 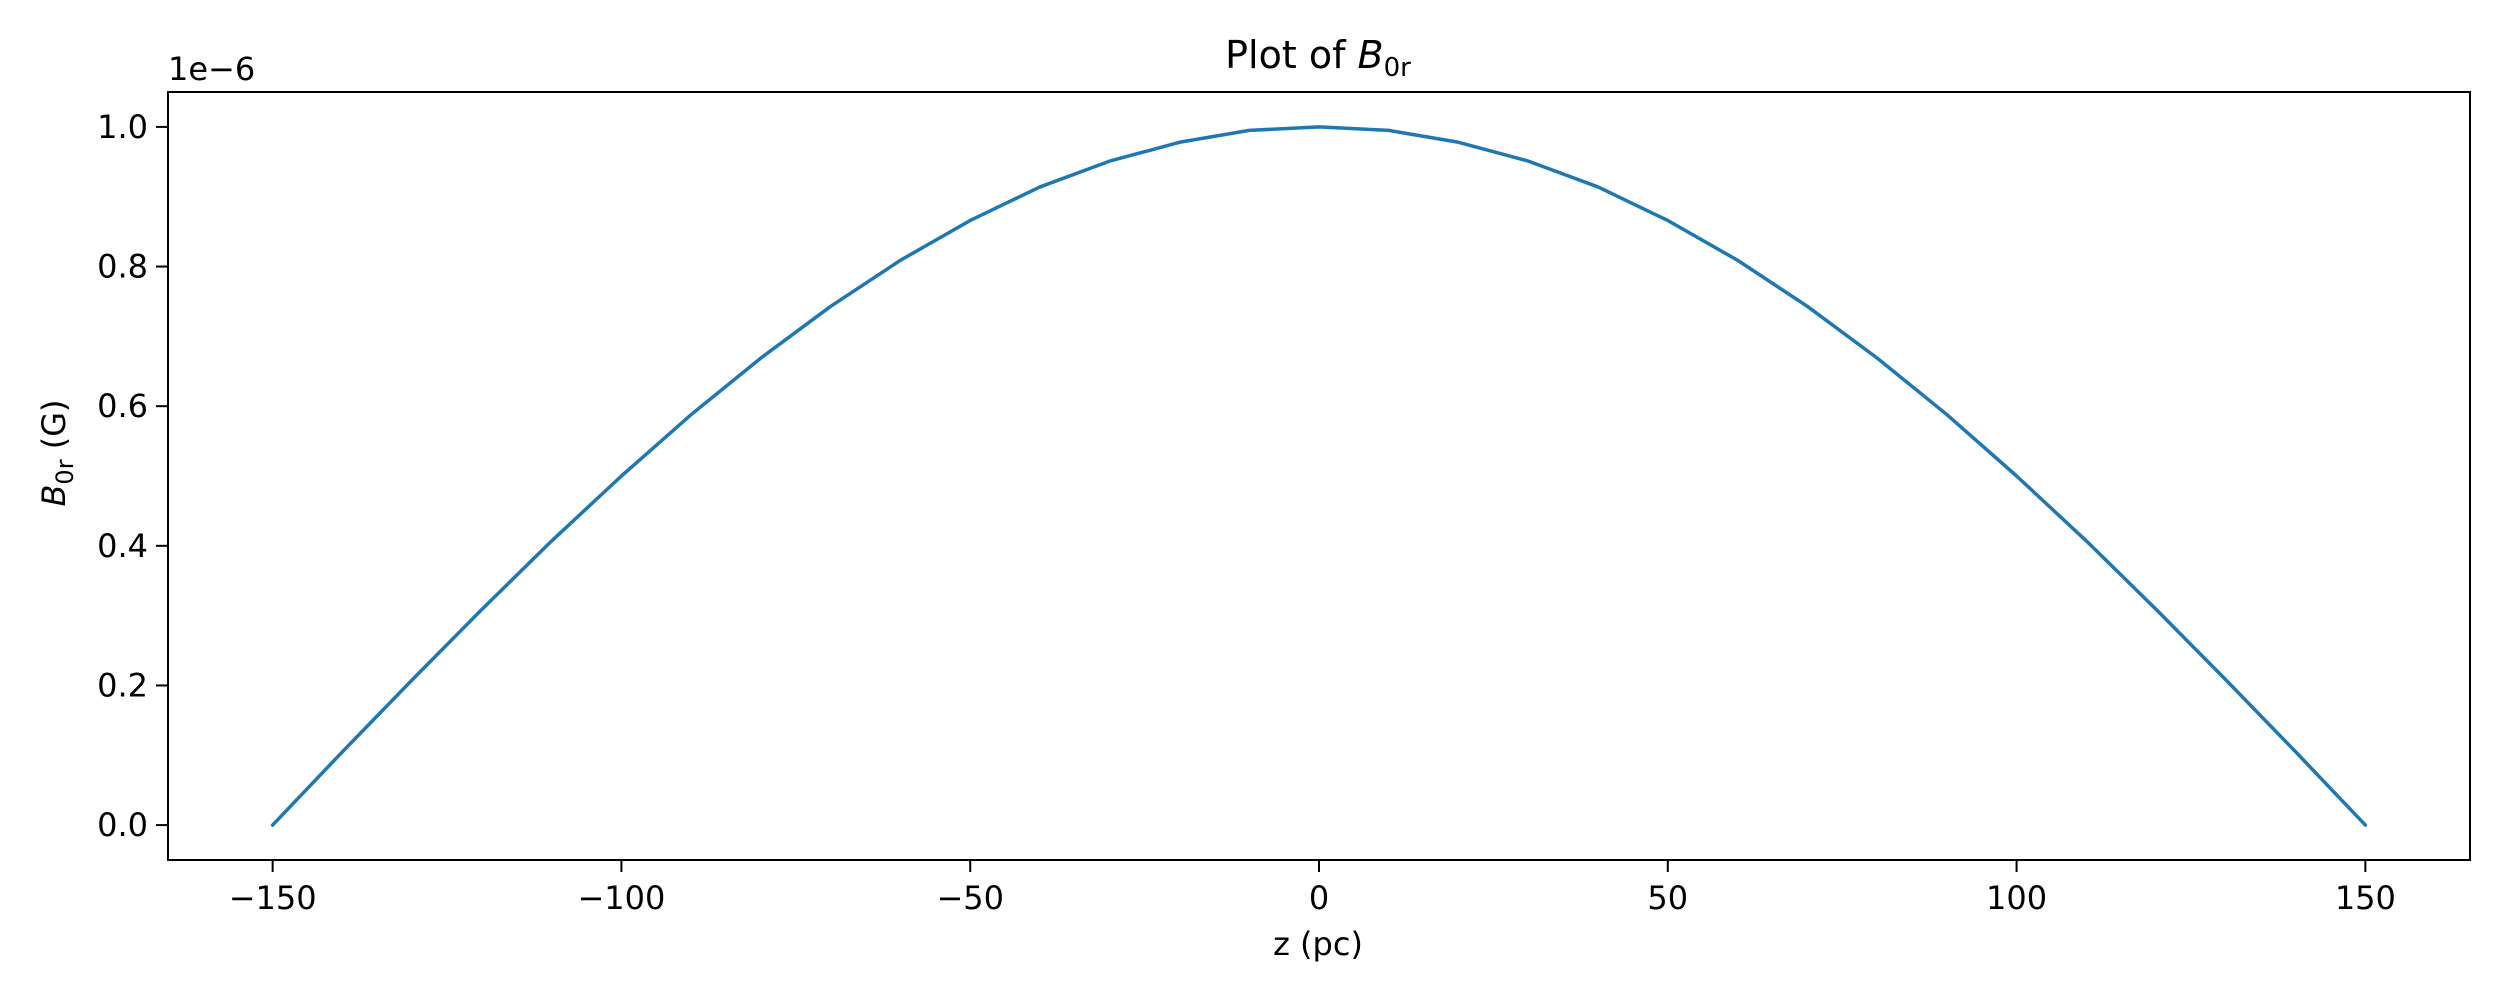 I want to click on x-tick-label: −100, so click(x=621, y=898).